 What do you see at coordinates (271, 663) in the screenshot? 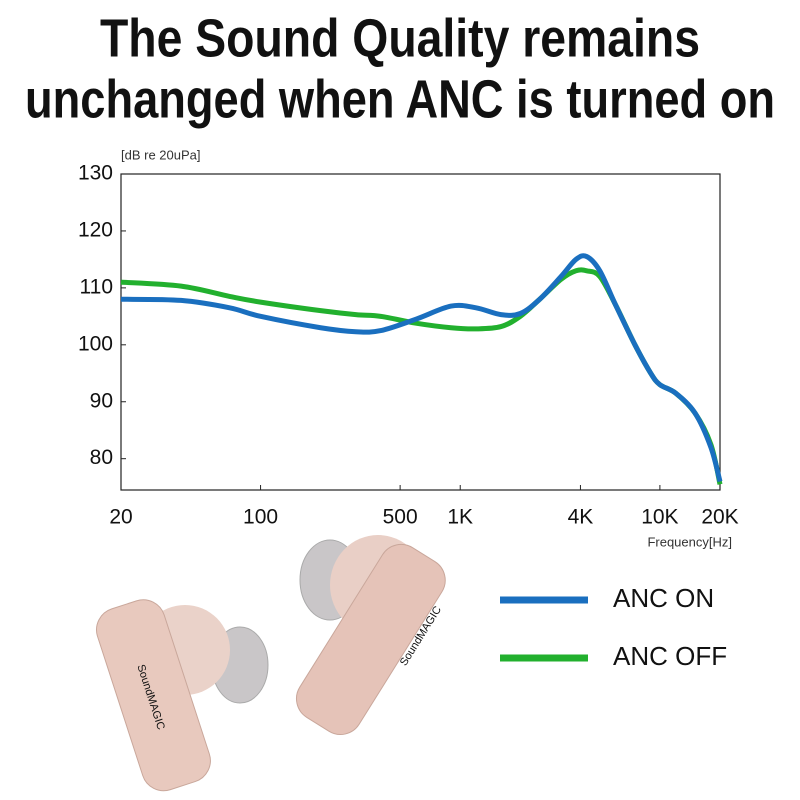
I see `earbuds: SoundMAGIC SoundMAGIC` at bounding box center [271, 663].